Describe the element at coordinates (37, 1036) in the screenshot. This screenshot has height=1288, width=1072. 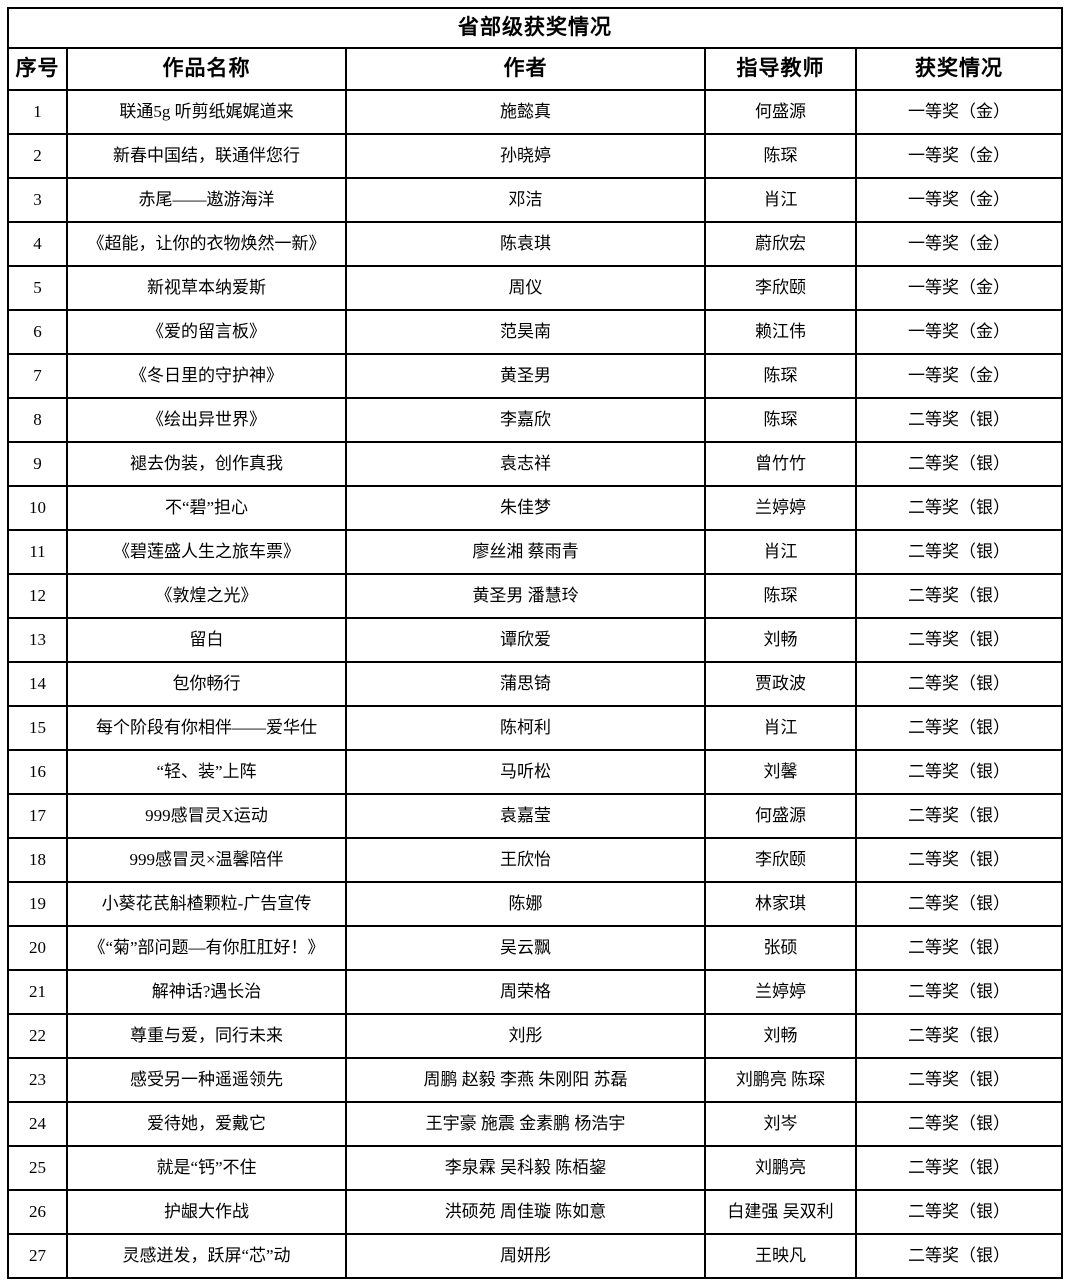
I see `cell-seq: 22` at that location.